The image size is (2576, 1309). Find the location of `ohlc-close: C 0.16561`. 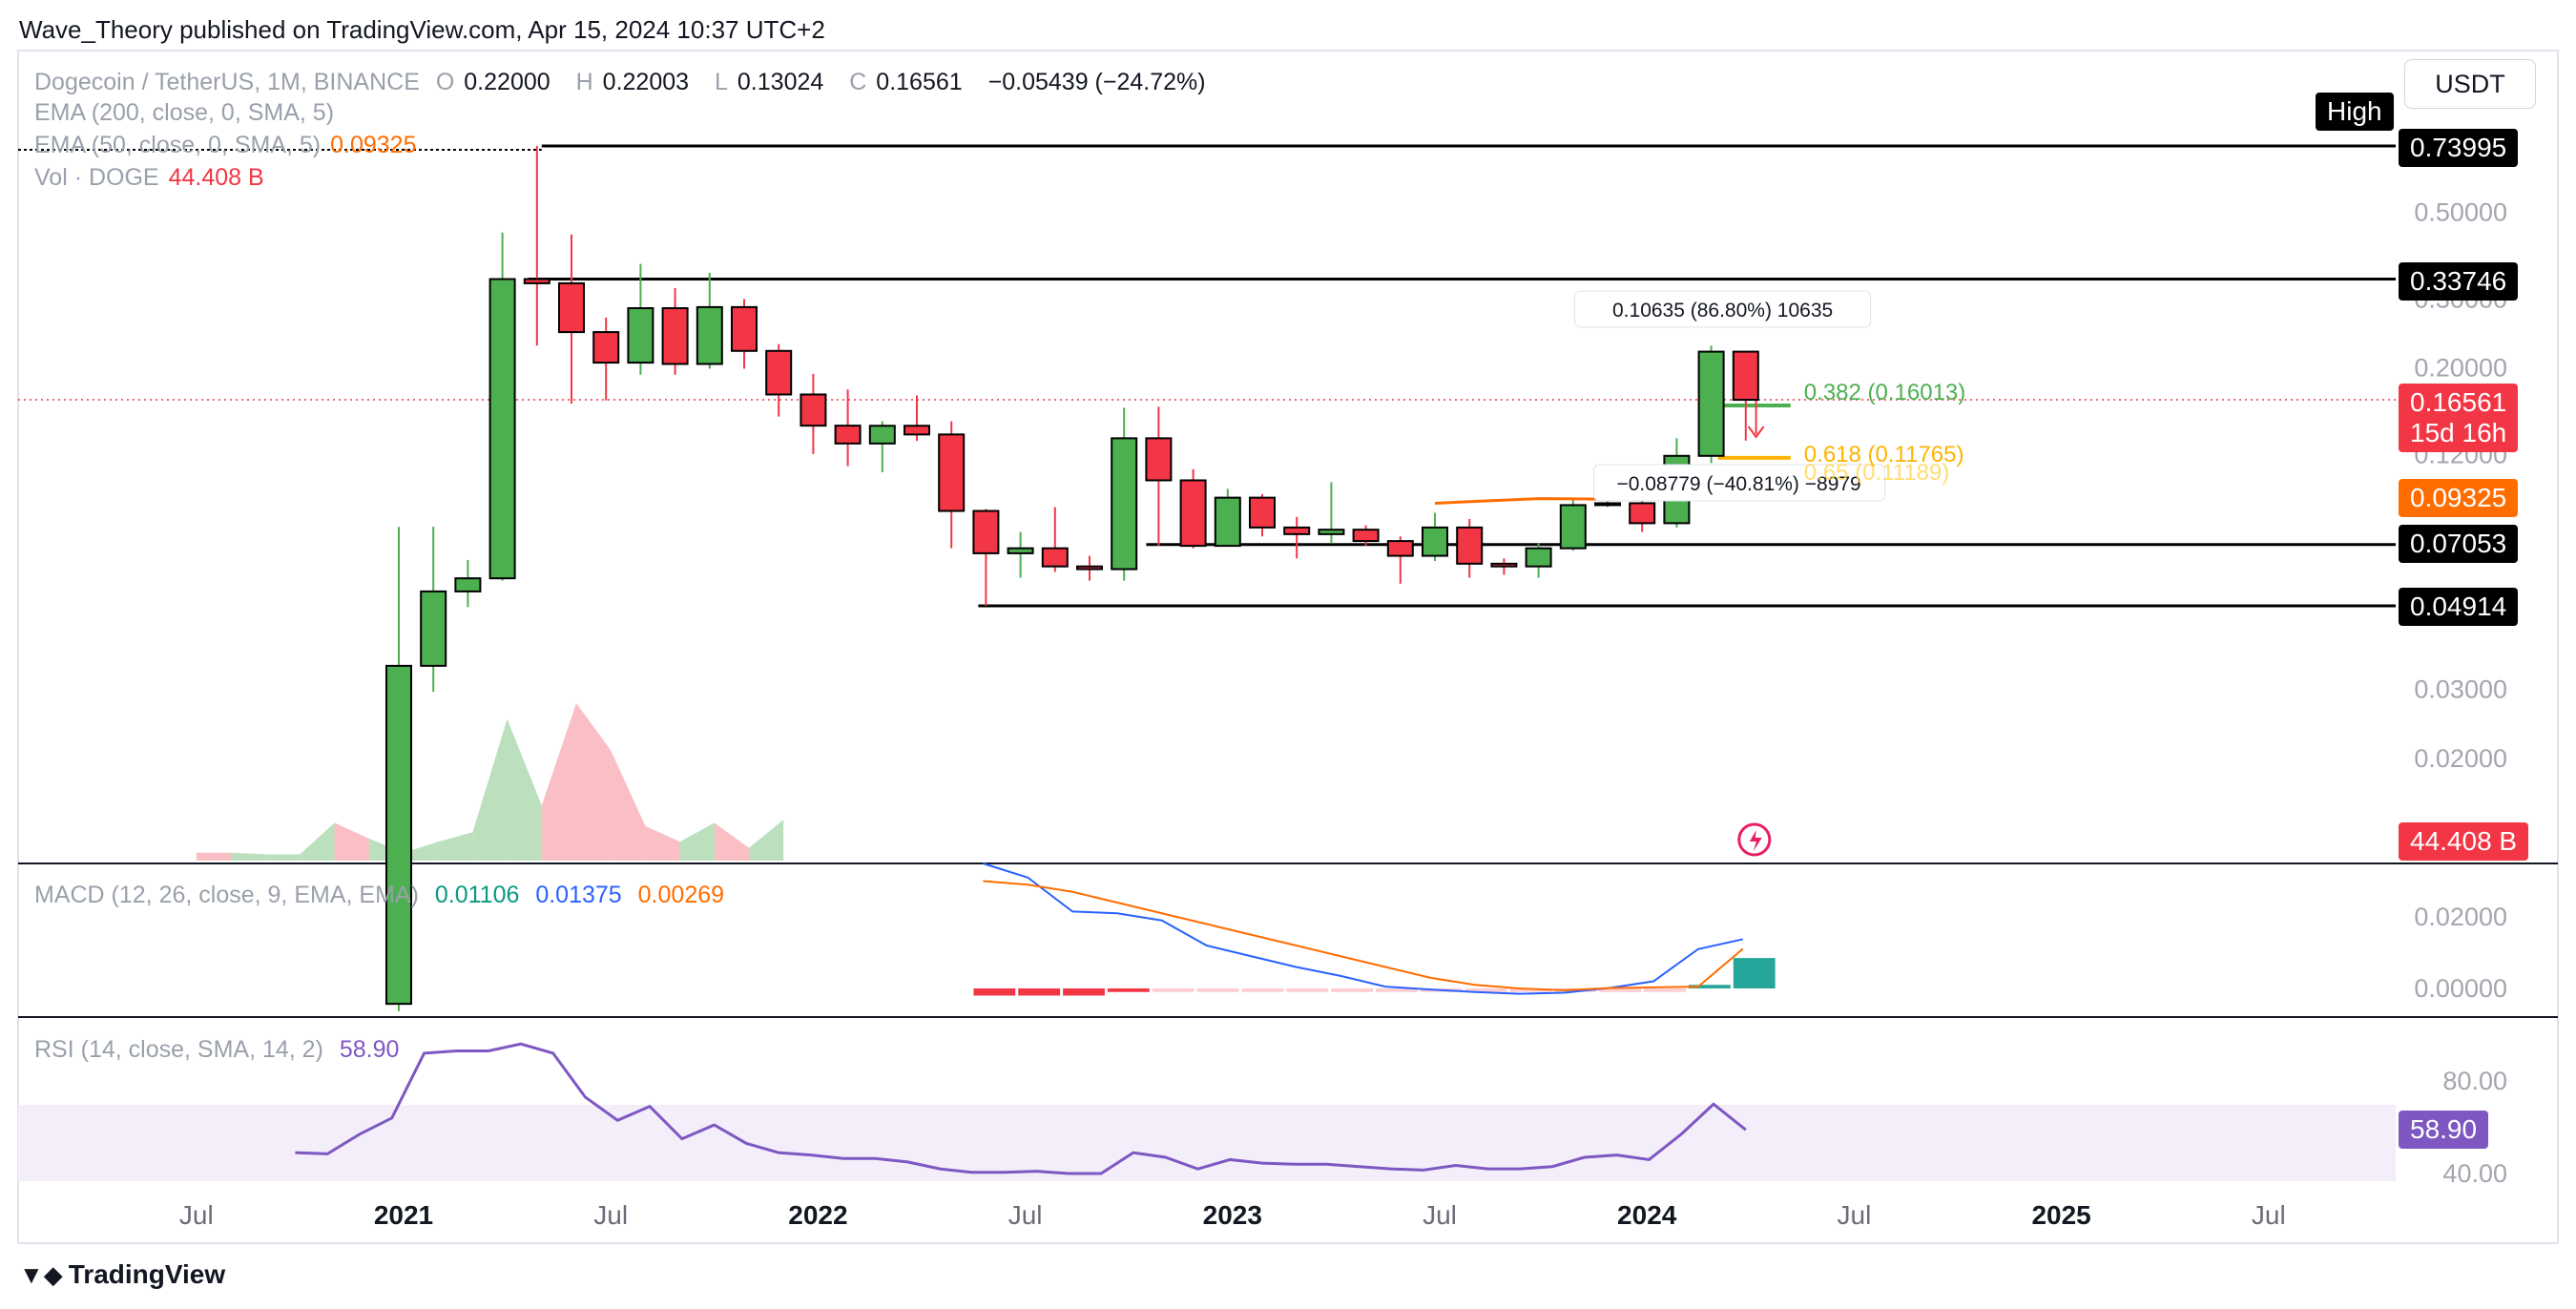

ohlc-close: C 0.16561 is located at coordinates (910, 82).